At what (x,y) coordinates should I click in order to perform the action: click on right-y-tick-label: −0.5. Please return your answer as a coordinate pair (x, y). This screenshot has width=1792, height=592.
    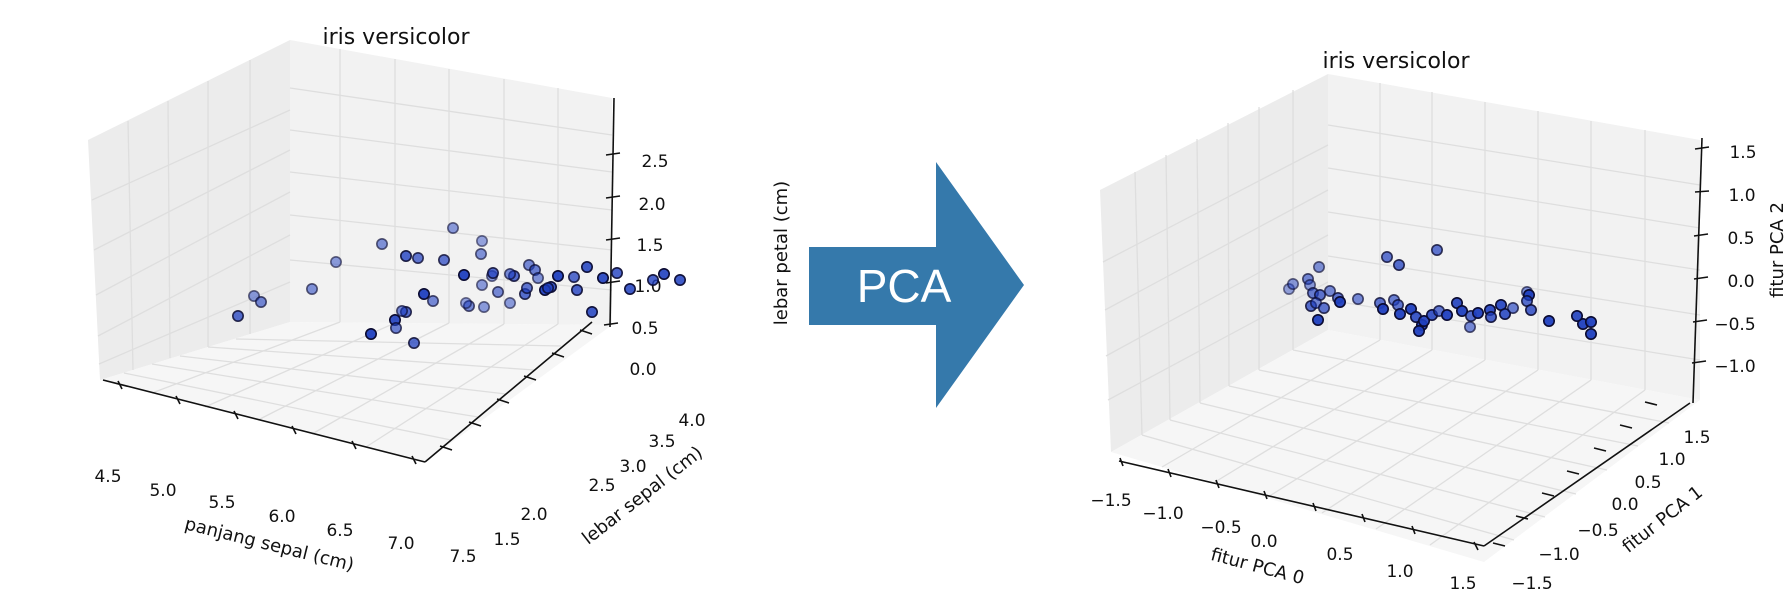
    Looking at the image, I should click on (1597, 531).